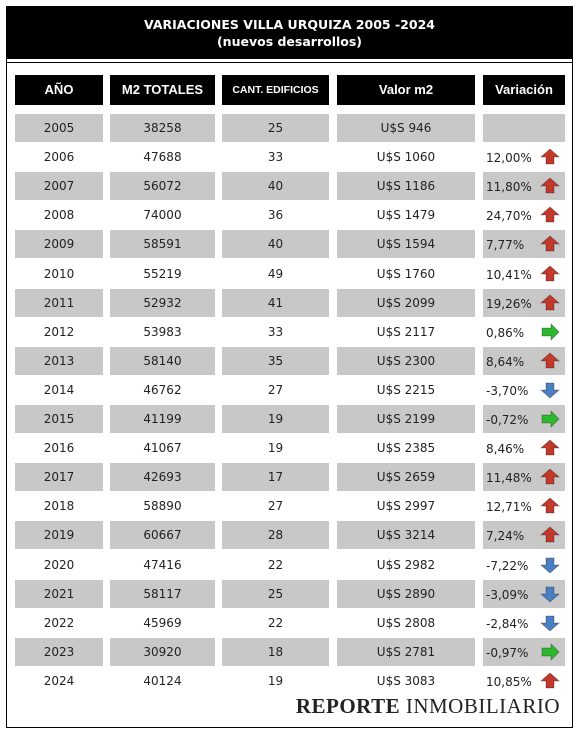 The width and height of the screenshot is (581, 735). What do you see at coordinates (406, 594) in the screenshot?
I see `cell-valor-m2: U$S 2890` at bounding box center [406, 594].